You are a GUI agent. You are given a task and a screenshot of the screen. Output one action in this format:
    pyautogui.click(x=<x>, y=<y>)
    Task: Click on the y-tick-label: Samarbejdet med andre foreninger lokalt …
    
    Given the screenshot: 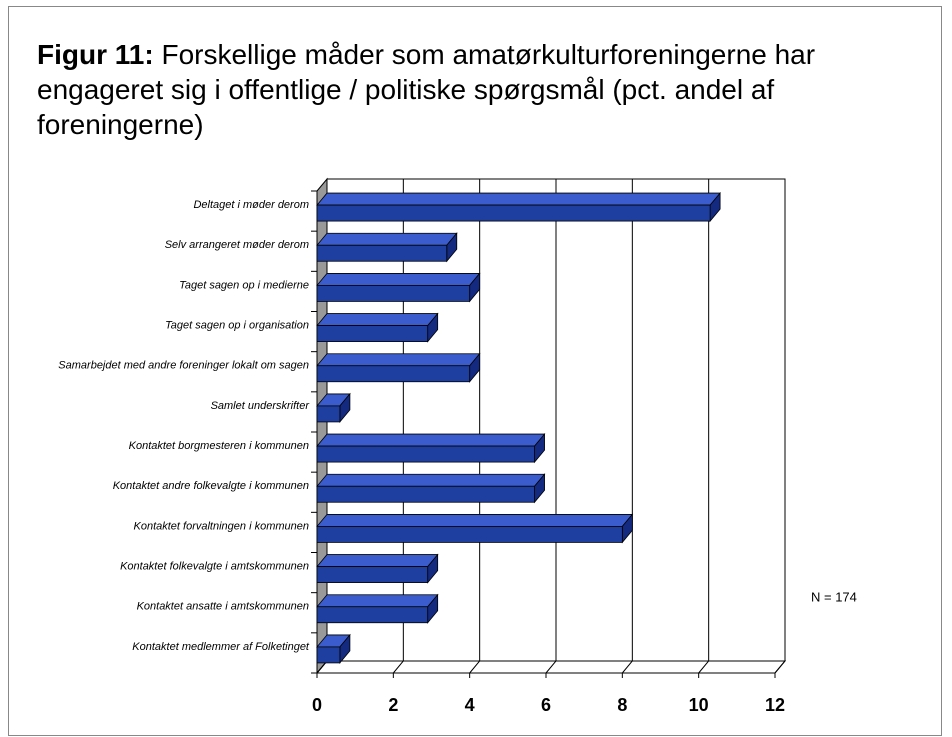 What is the action you would take?
    pyautogui.click(x=183, y=366)
    